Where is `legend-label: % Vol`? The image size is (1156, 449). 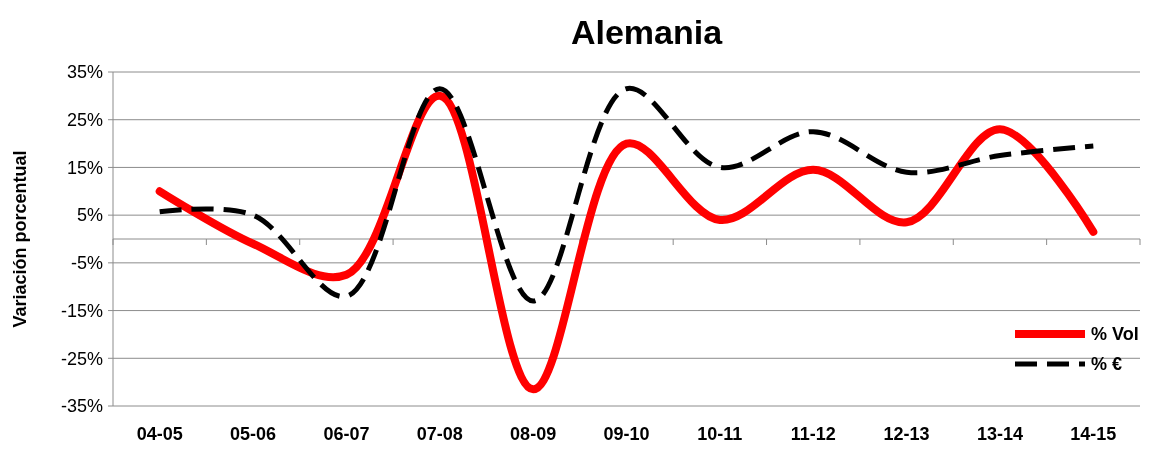
legend-label: % Vol is located at coordinates (1115, 334).